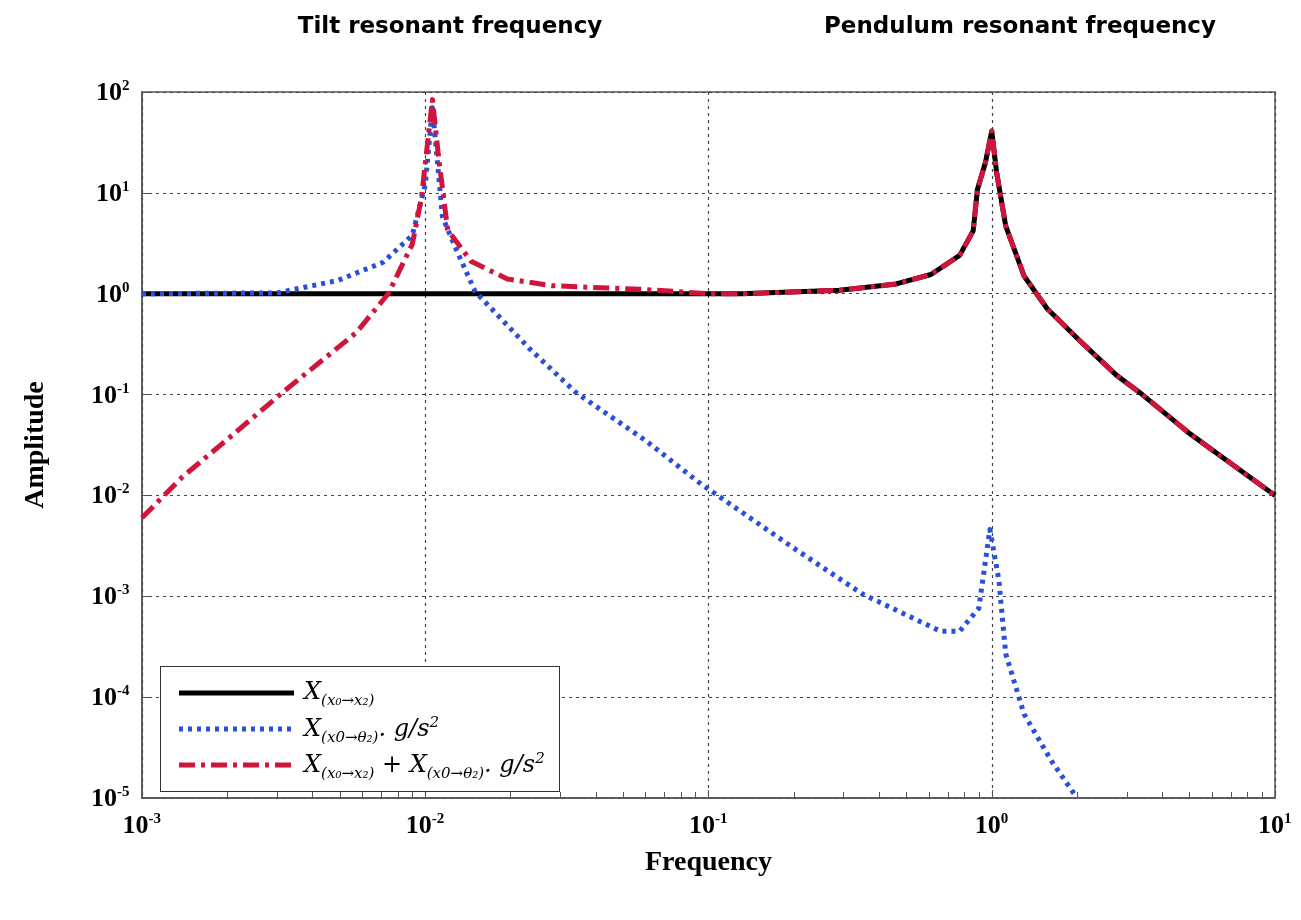 The width and height of the screenshot is (1301, 920). What do you see at coordinates (339, 693) in the screenshot?
I see `legend-label: X$_{(x₀→x₂)}$` at bounding box center [339, 693].